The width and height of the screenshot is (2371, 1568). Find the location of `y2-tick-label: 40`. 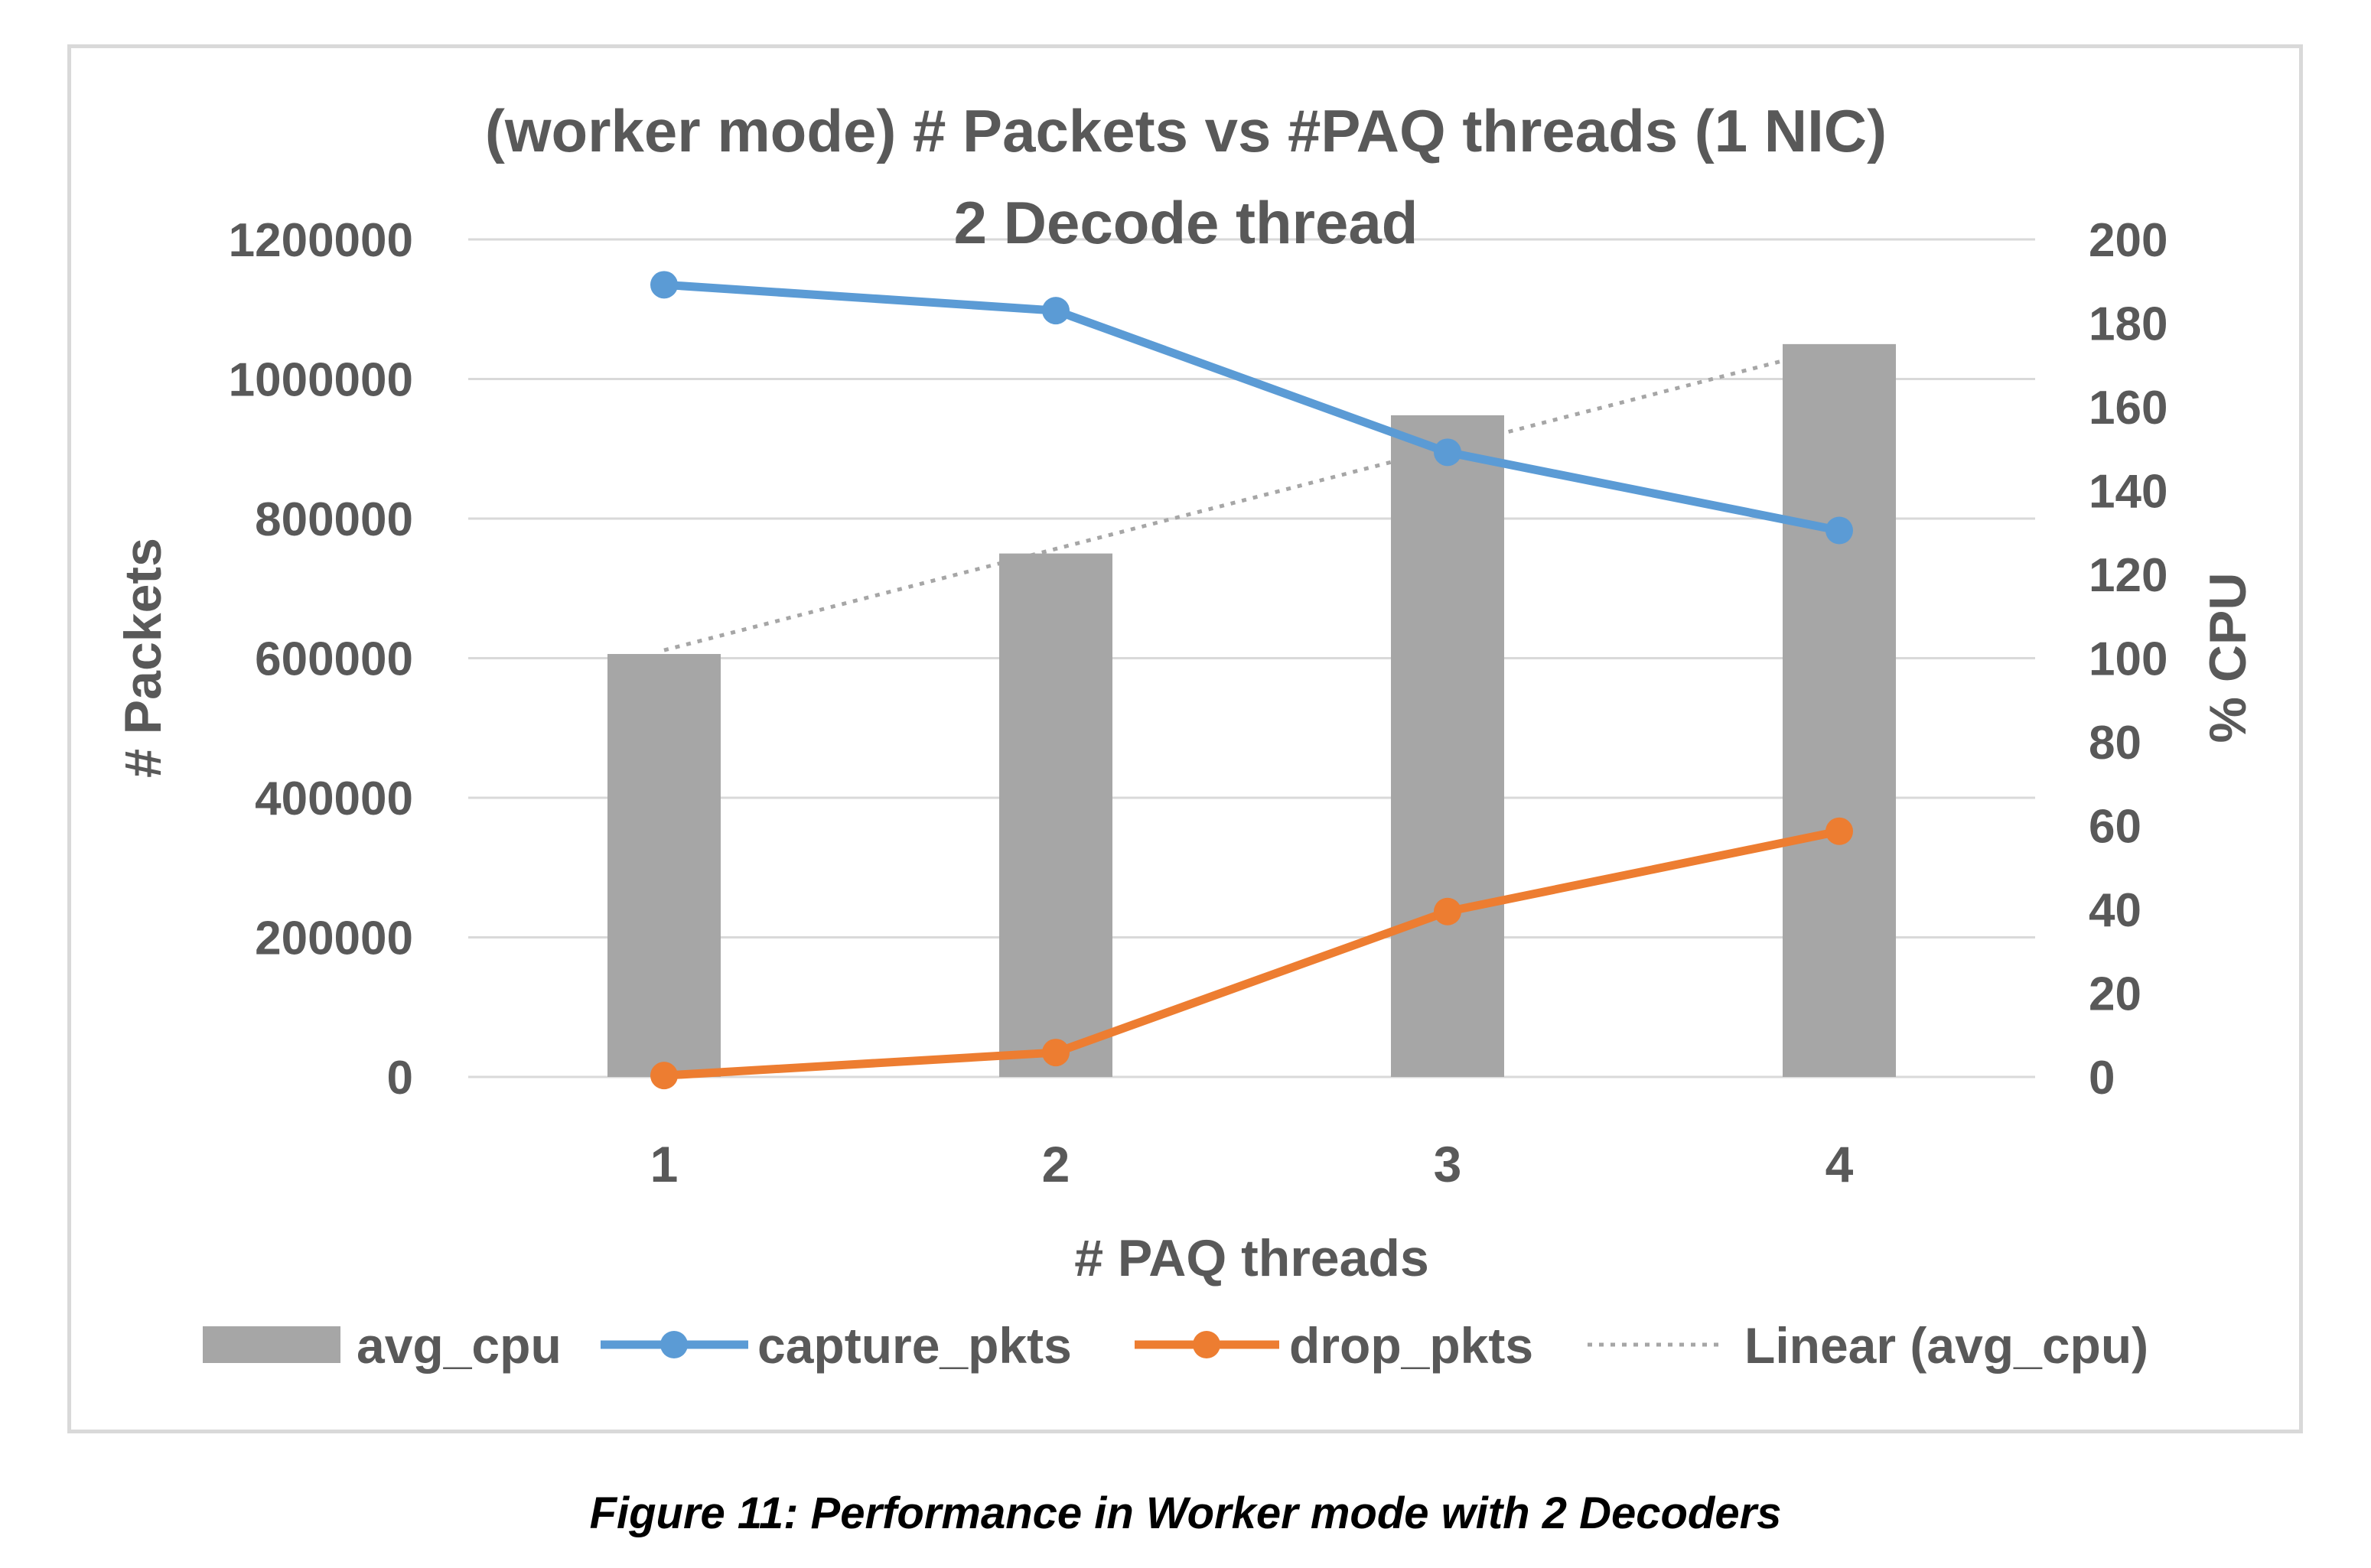

y2-tick-label: 40 is located at coordinates (2115, 910).